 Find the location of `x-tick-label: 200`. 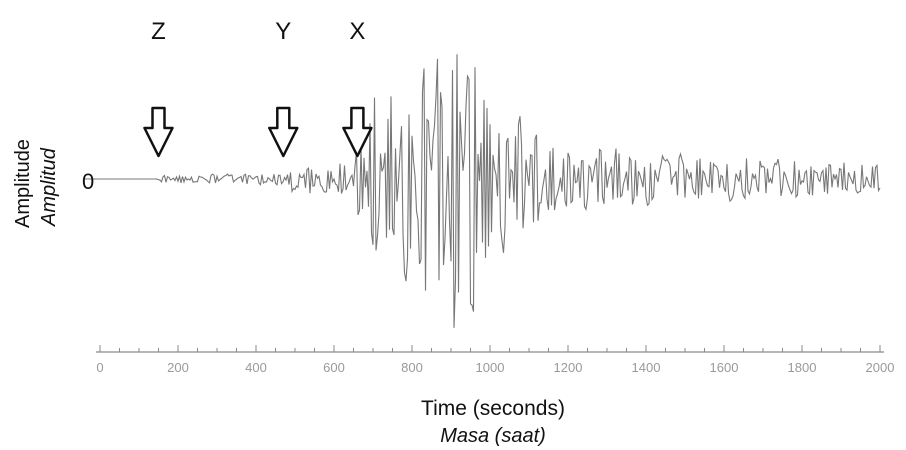

x-tick-label: 200 is located at coordinates (178, 367).